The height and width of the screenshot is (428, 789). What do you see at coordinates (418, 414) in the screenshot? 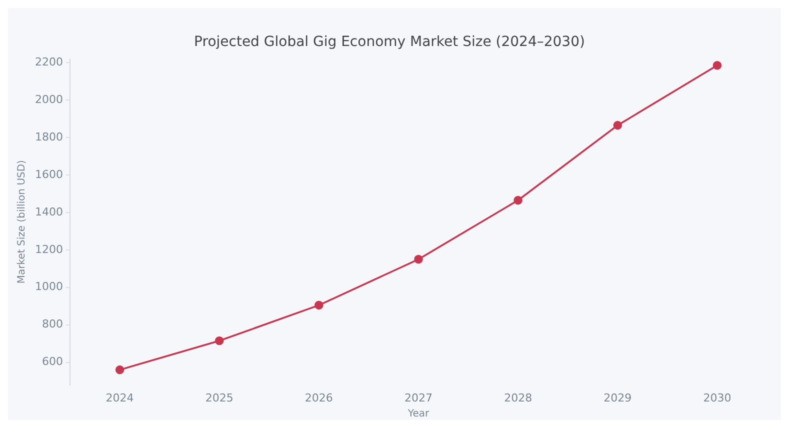
I see `x-axis-title: Year` at bounding box center [418, 414].